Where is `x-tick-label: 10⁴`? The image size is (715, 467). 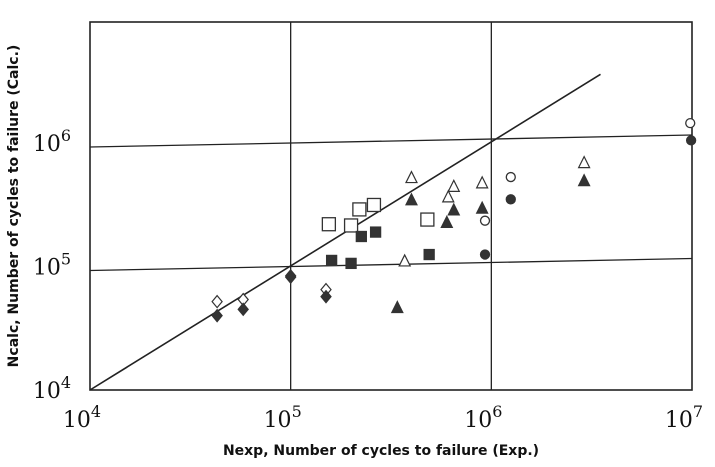 x-tick-label: 10⁴ is located at coordinates (82, 417).